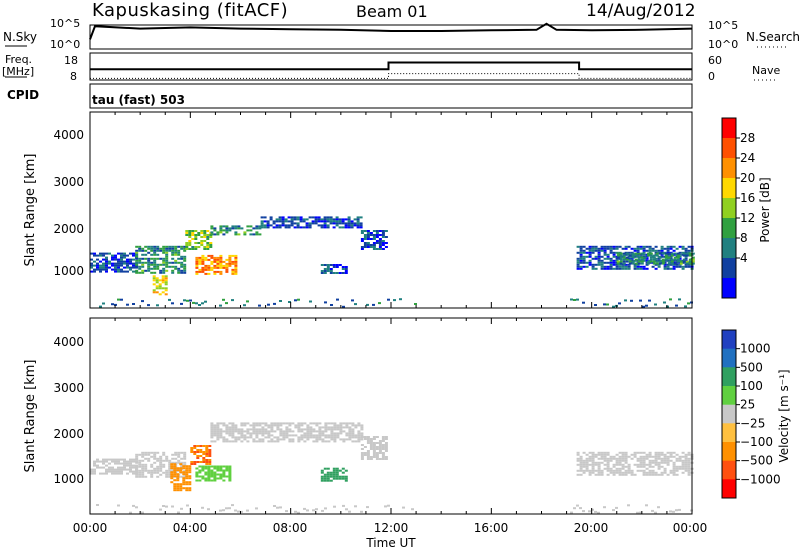  What do you see at coordinates (747, 218) in the screenshot?
I see `power-bar-tick-label: 12` at bounding box center [747, 218].